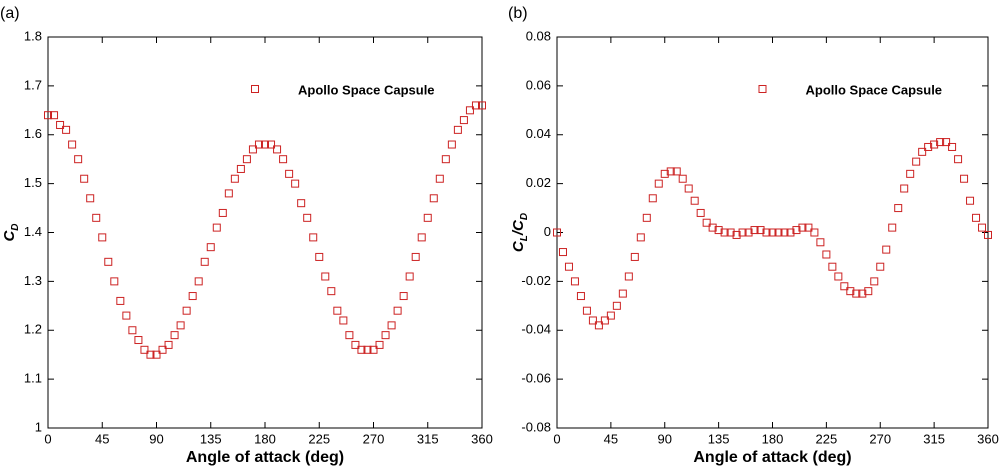 Image resolution: width=1000 pixels, height=467 pixels. I want to click on x-tick-label: 135, so click(719, 438).